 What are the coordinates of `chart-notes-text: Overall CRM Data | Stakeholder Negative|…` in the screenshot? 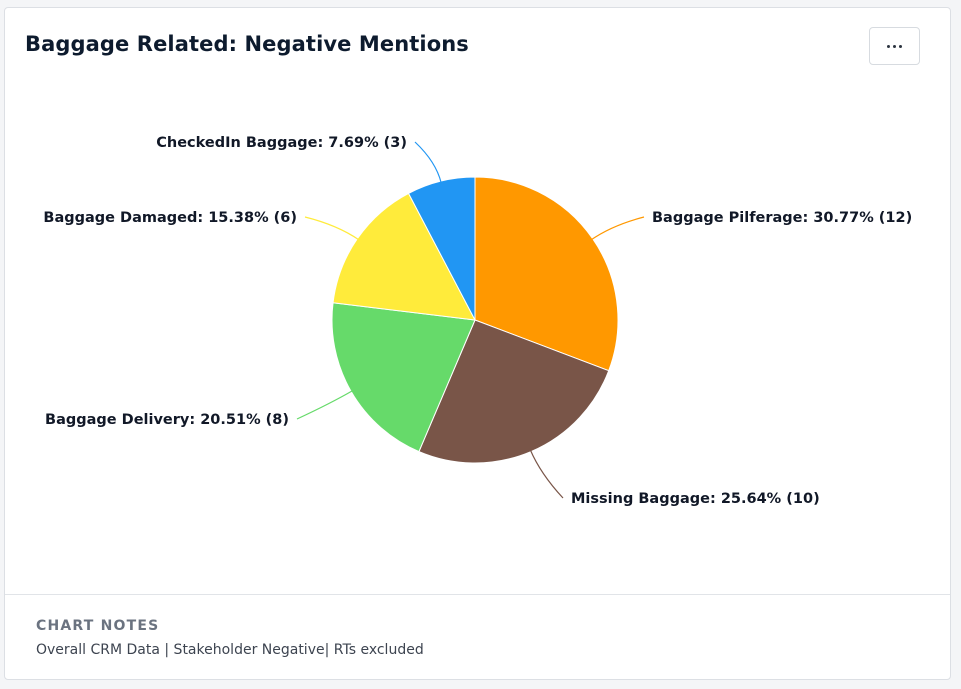 It's located at (230, 650).